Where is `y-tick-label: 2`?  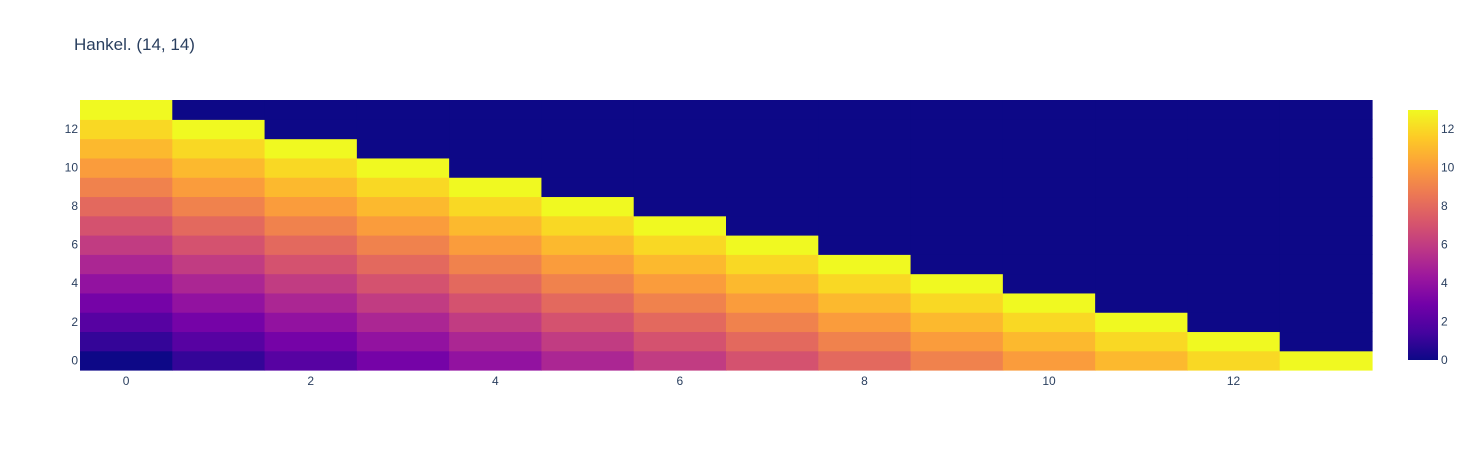
y-tick-label: 2 is located at coordinates (74, 322).